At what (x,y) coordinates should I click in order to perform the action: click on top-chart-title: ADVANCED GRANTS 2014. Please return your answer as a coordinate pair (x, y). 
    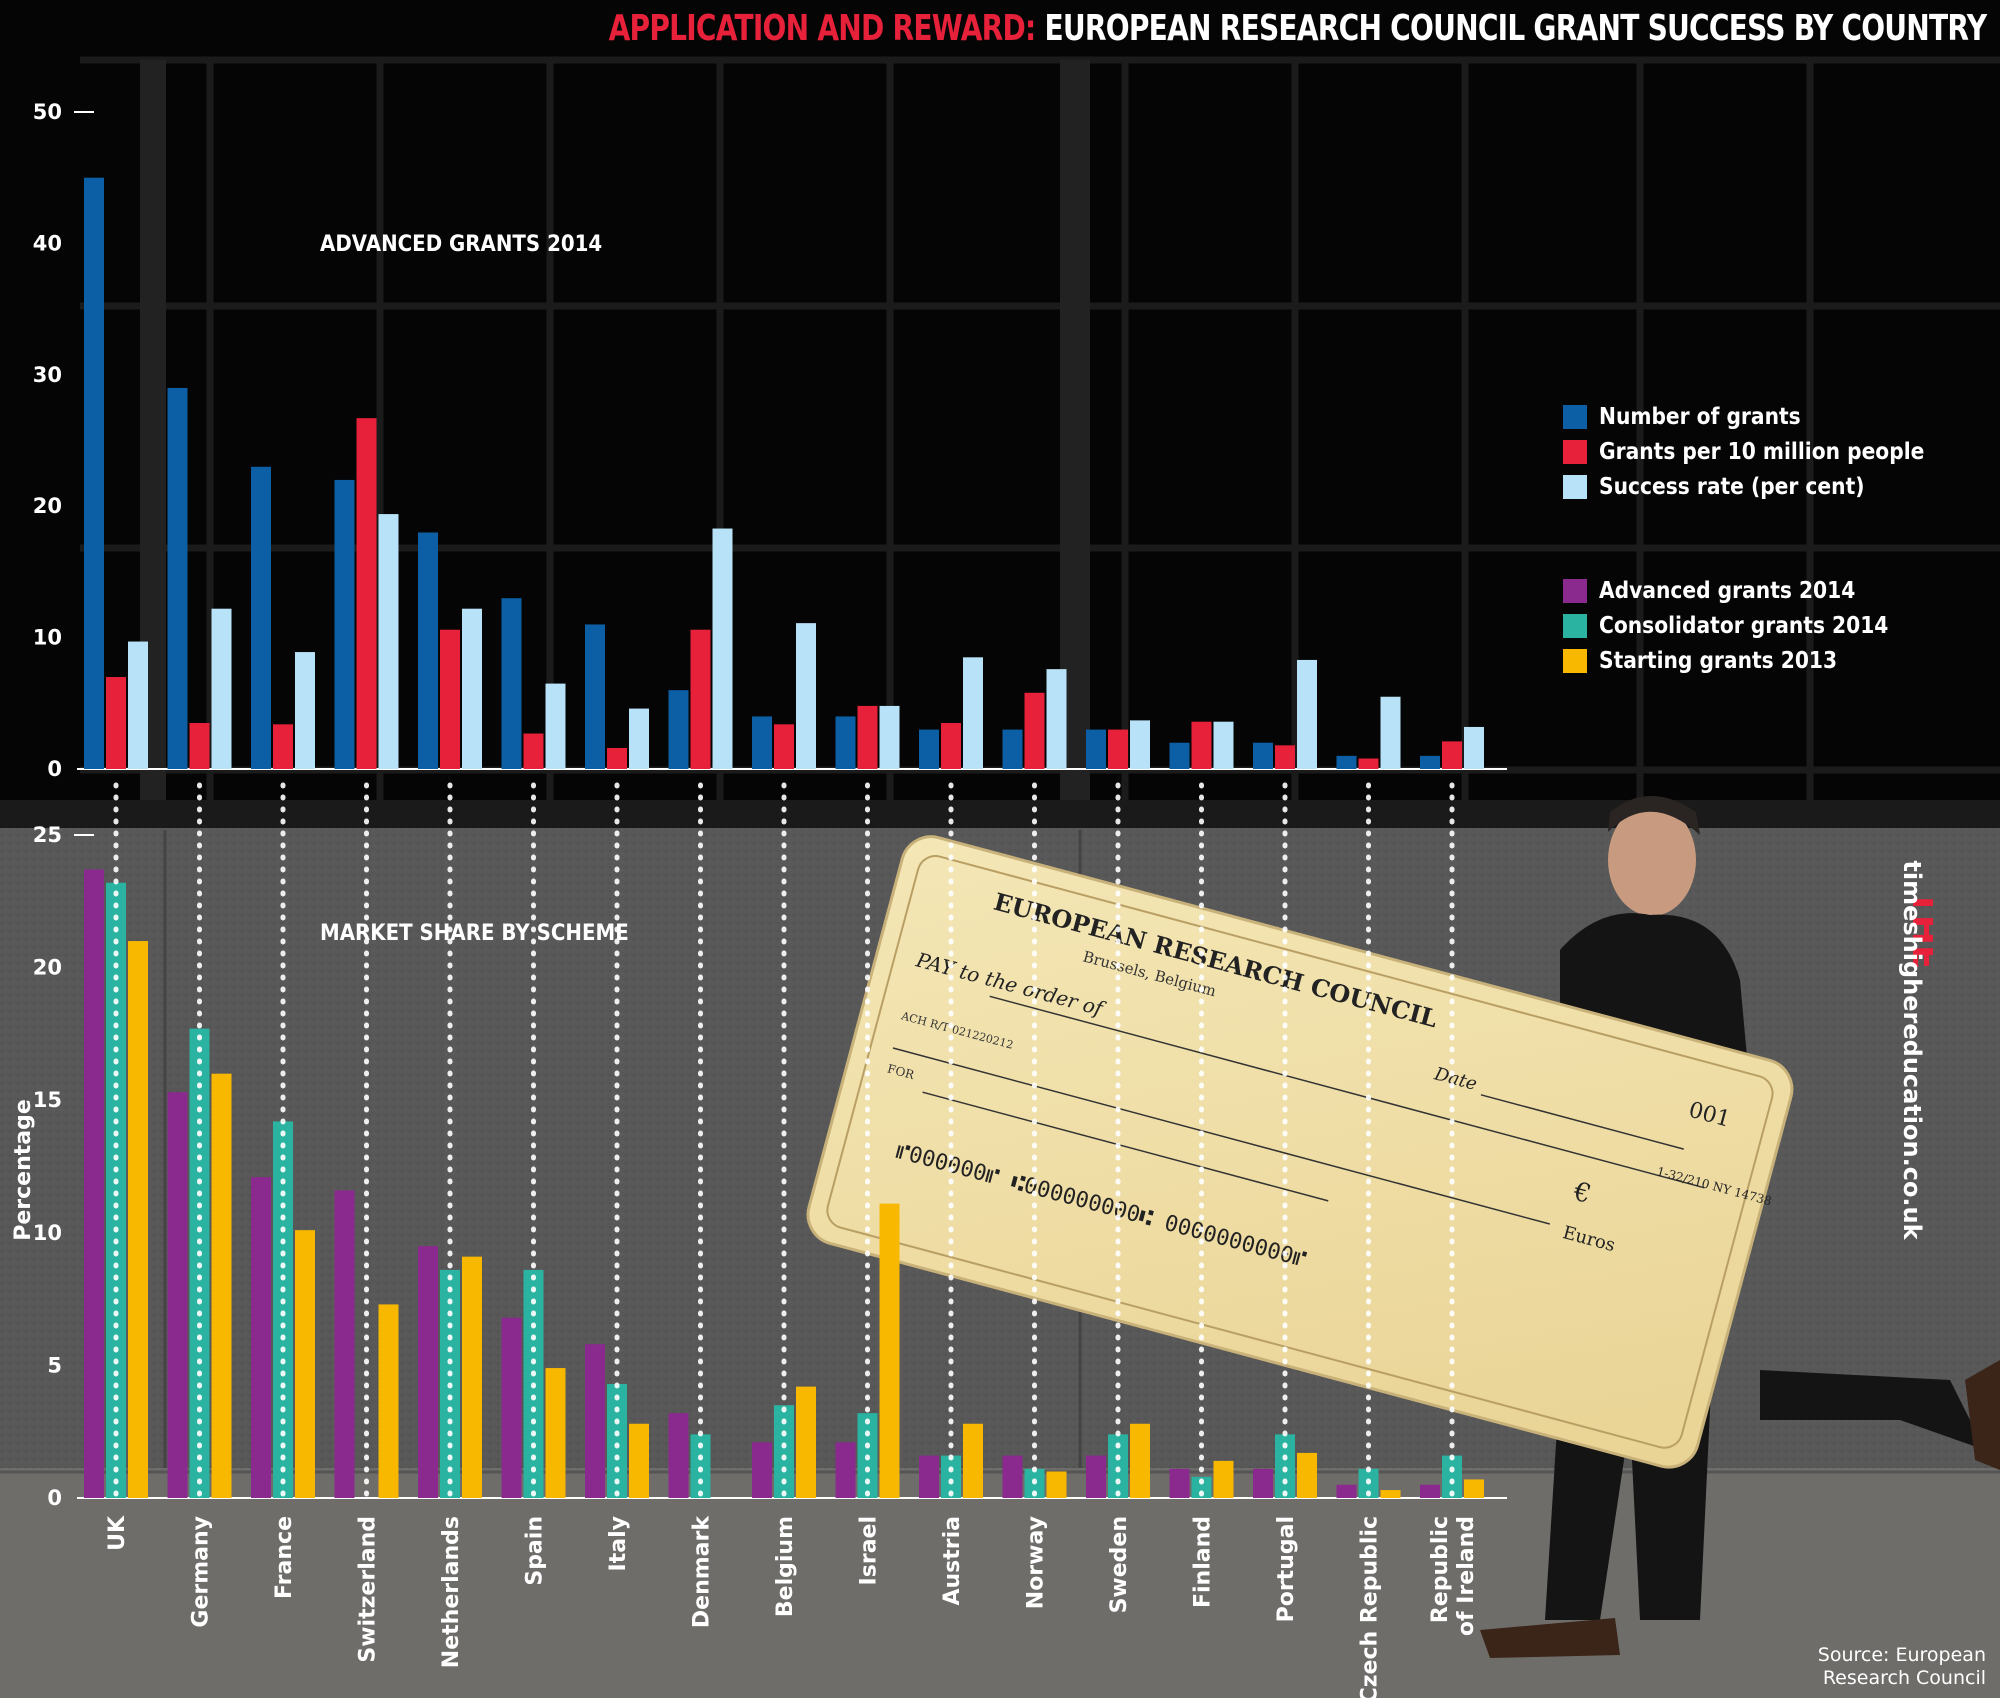
    Looking at the image, I should click on (461, 244).